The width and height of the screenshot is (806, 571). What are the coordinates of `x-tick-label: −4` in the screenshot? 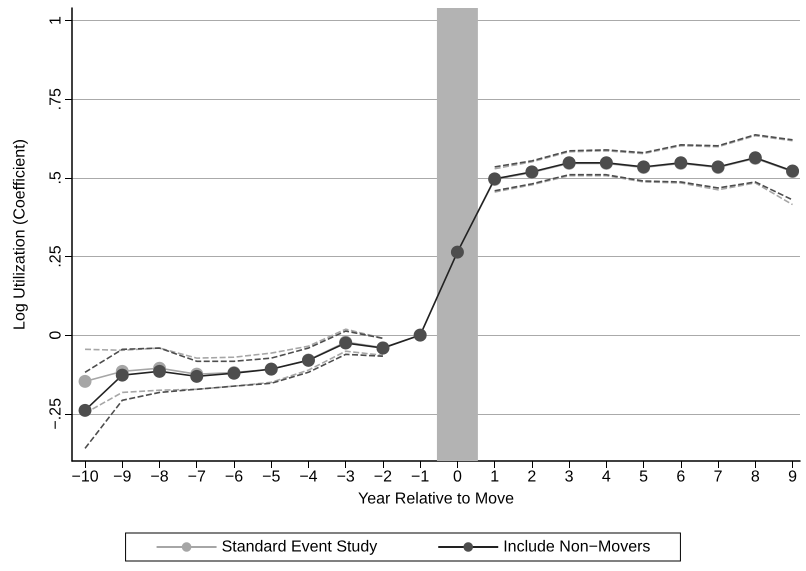 It's located at (308, 477).